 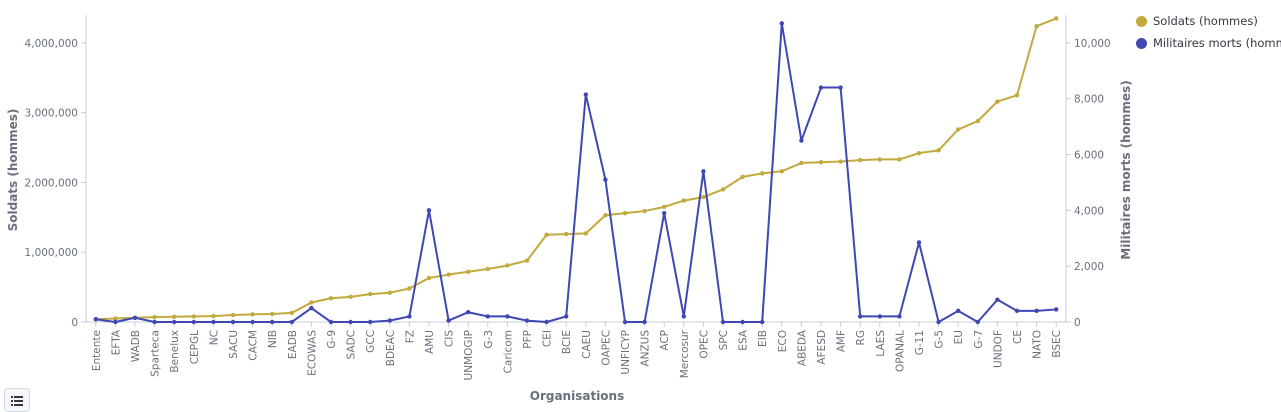 I want to click on legend-item-militaires-morts: Militaires morts (hommes), so click(x=1208, y=43).